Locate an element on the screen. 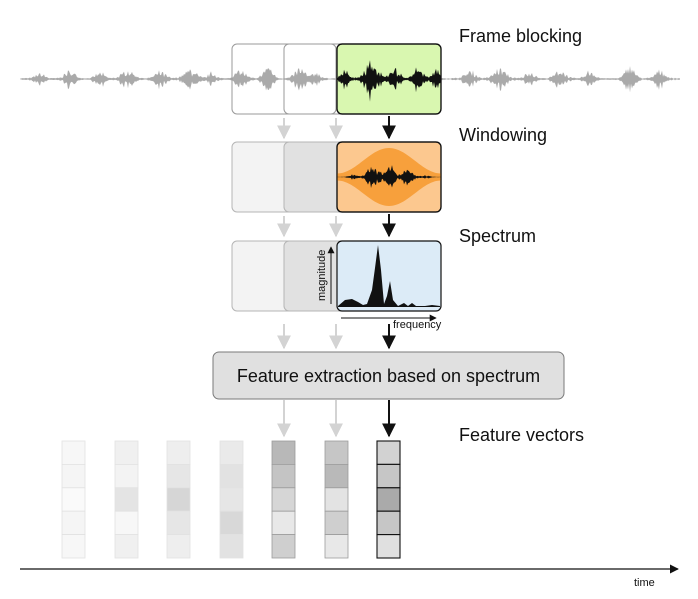  feature-extraction-box is located at coordinates (388, 375).